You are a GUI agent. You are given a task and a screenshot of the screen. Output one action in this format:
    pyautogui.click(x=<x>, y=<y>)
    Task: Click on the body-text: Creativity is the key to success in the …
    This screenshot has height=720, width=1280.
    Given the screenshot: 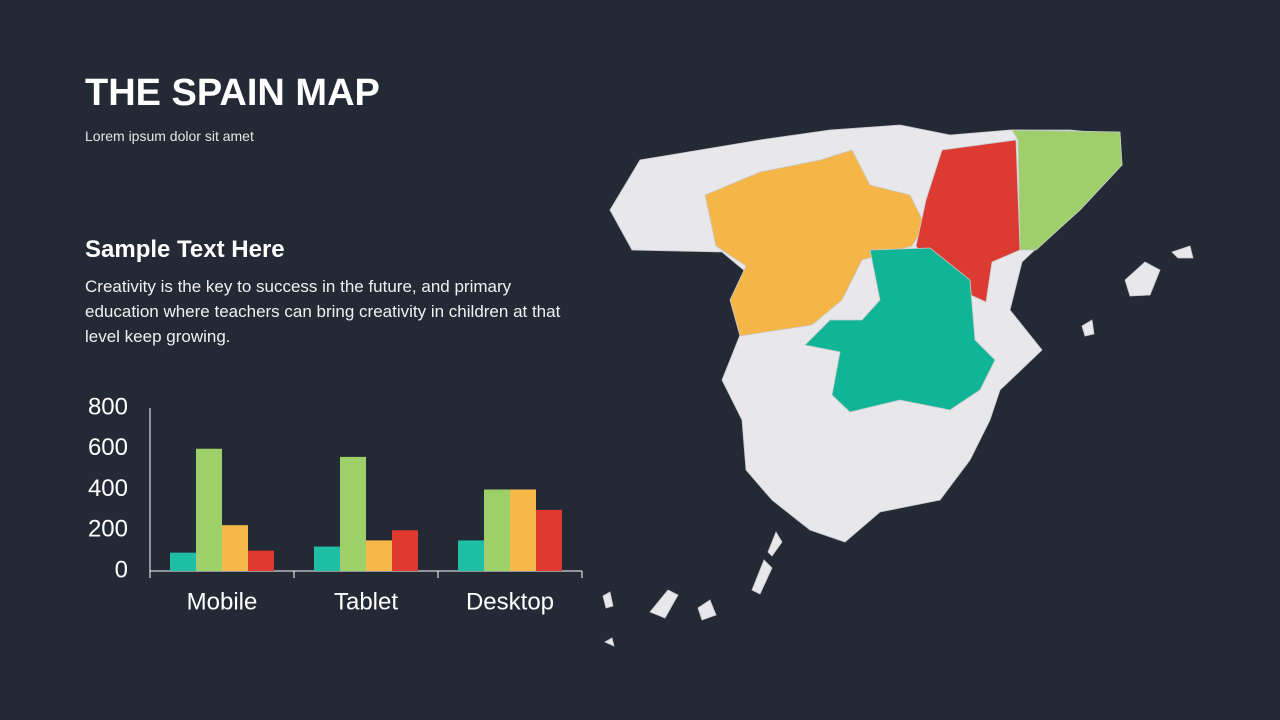 What is the action you would take?
    pyautogui.click(x=323, y=311)
    